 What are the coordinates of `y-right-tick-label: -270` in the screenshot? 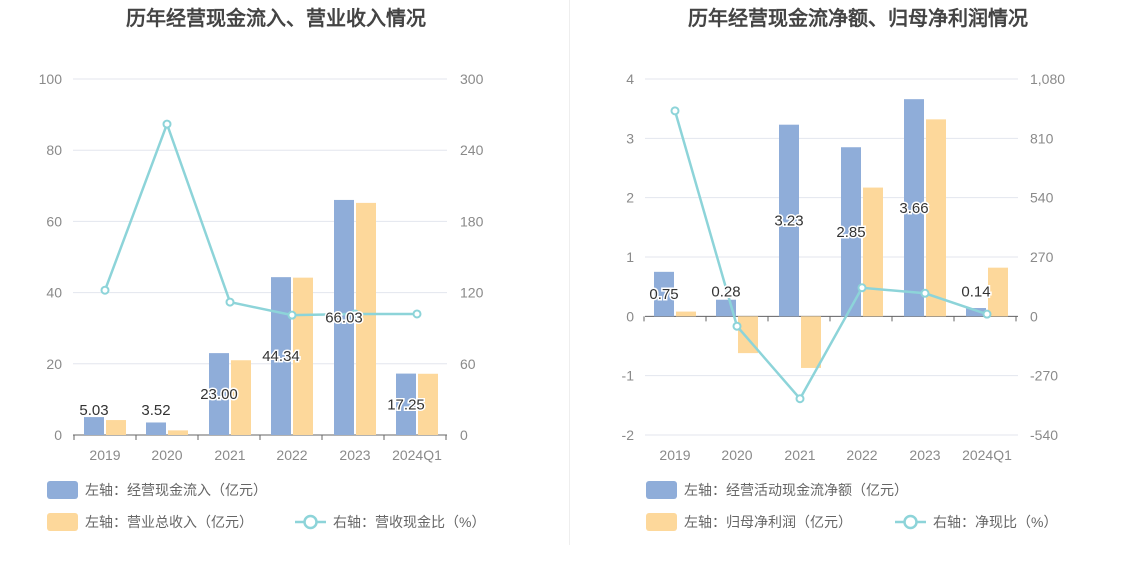 It's located at (1044, 376).